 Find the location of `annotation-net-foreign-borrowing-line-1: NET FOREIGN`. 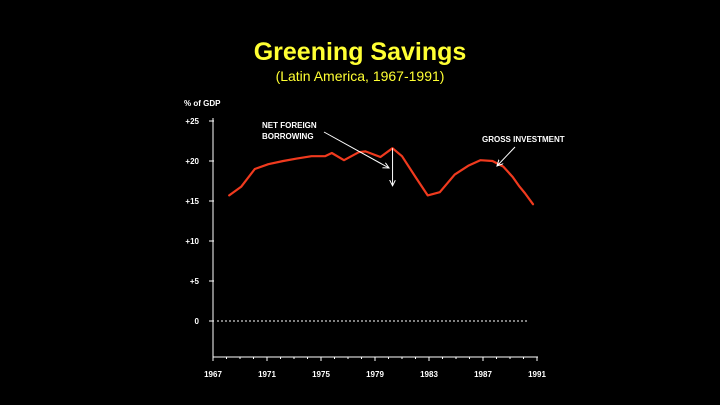

annotation-net-foreign-borrowing-line-1: NET FOREIGN is located at coordinates (289, 125).